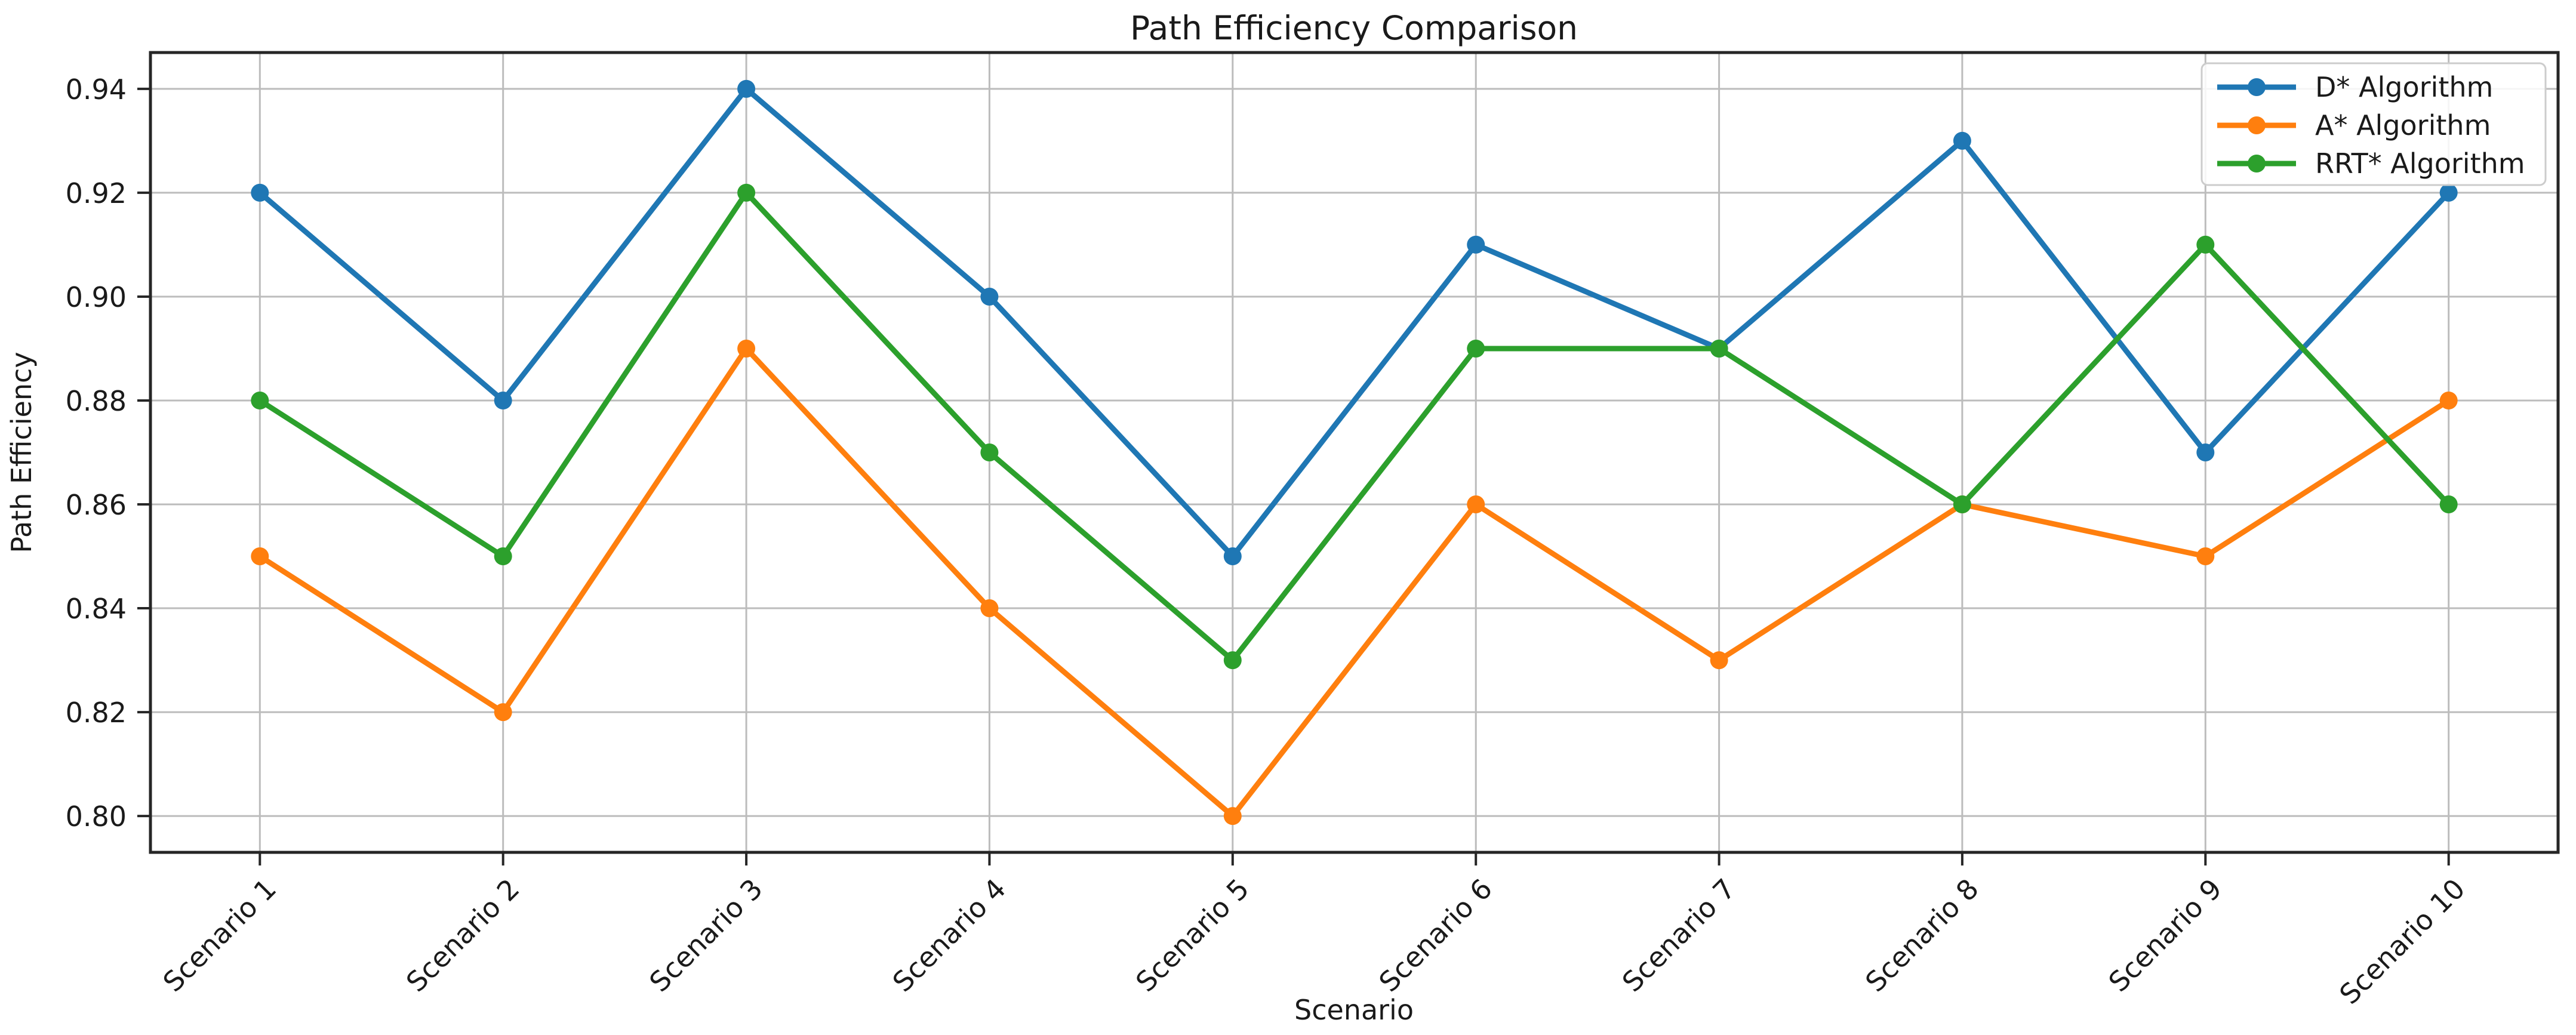 This screenshot has width=2576, height=1035. What do you see at coordinates (706, 936) in the screenshot?
I see `x-tick-label: Scenario 3` at bounding box center [706, 936].